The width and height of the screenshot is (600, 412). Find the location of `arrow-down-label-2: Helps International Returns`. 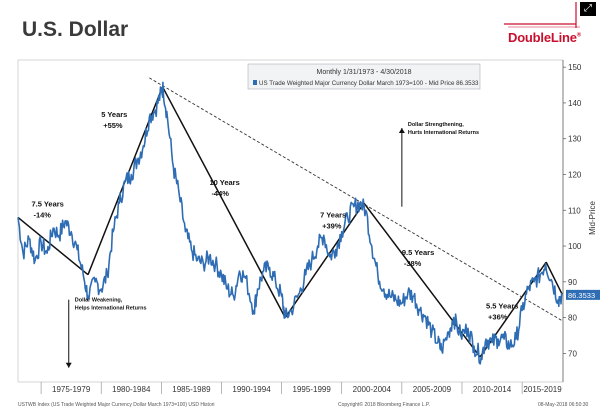

arrow-down-label-2: Helps International Returns is located at coordinates (111, 309).